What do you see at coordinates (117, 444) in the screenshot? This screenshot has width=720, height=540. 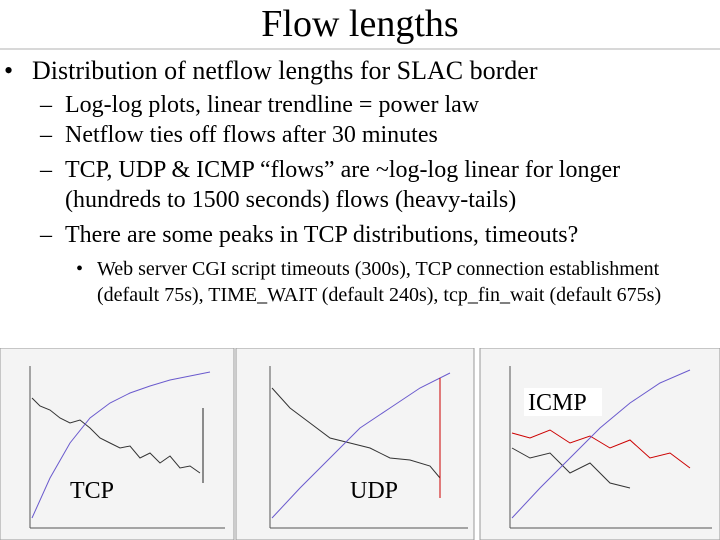 I see `tcp-thumbnail` at bounding box center [117, 444].